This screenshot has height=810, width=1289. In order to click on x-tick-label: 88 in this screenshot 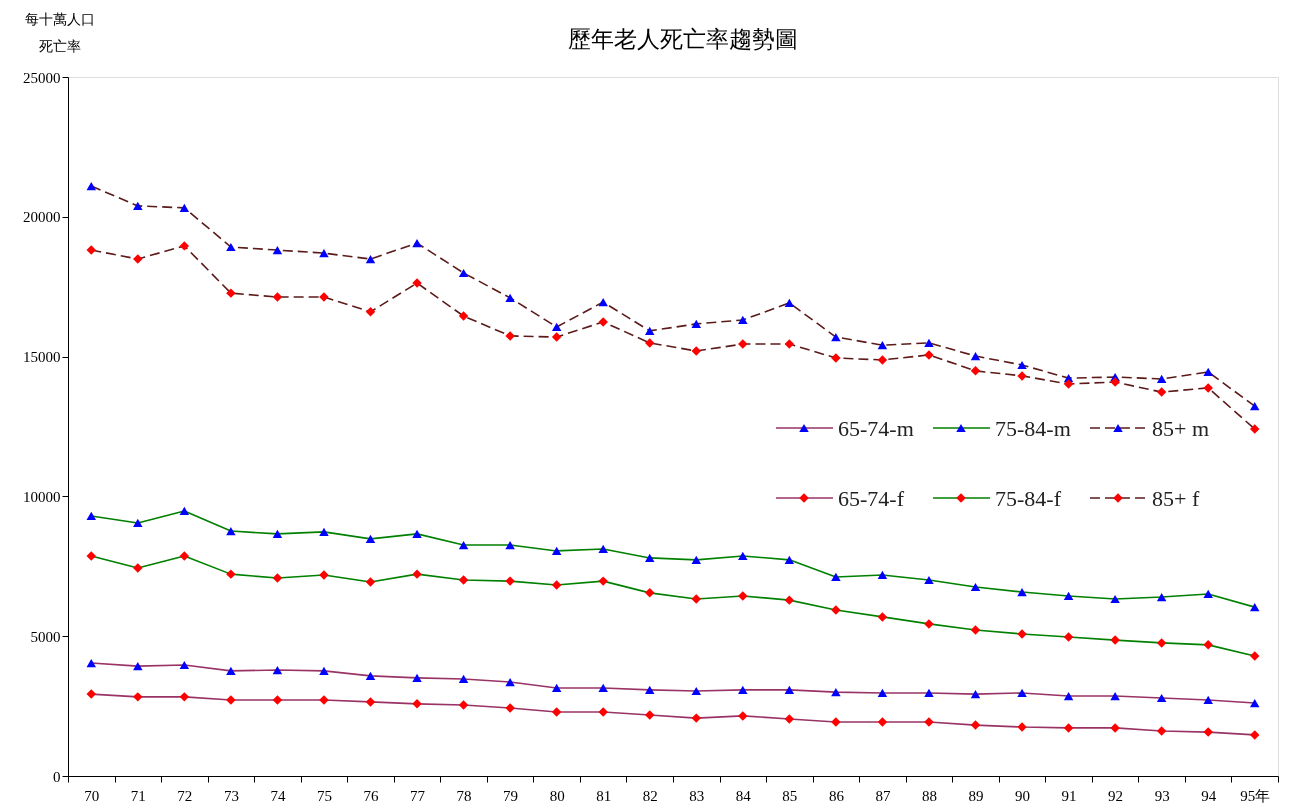, I will do `click(929, 795)`.